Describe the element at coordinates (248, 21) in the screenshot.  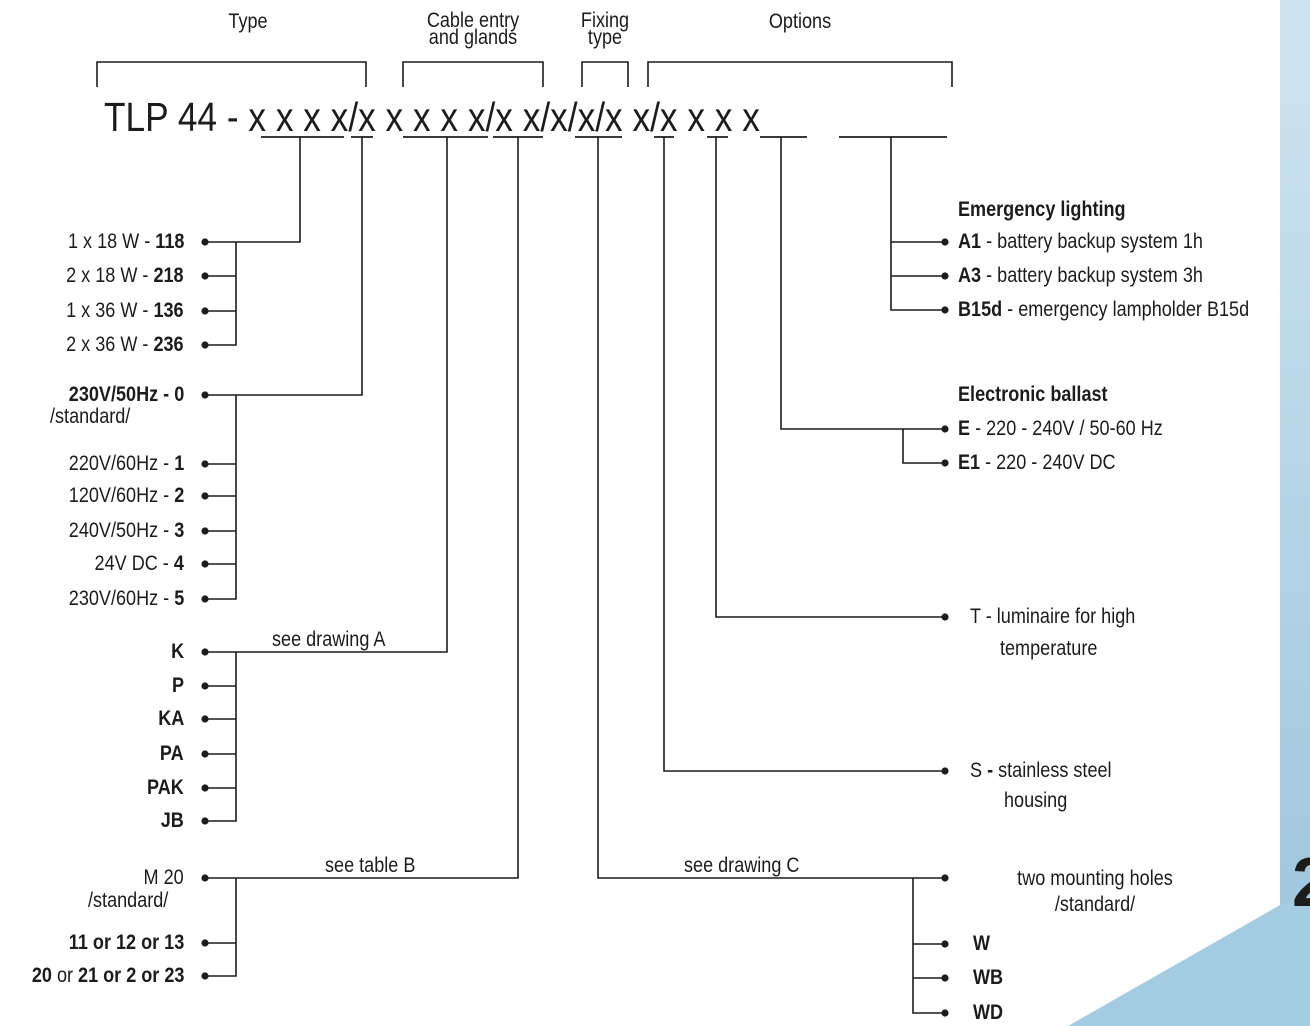
I see `header-type: Type` at that location.